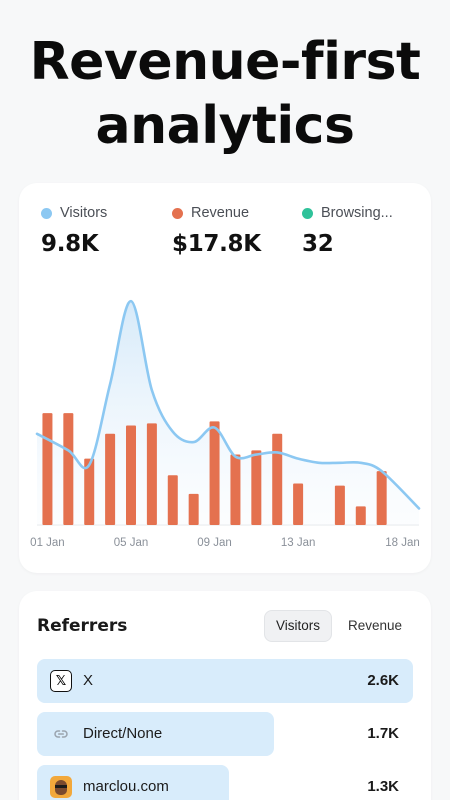  Describe the element at coordinates (177, 213) in the screenshot. I see `revenue-dot-icon` at that location.